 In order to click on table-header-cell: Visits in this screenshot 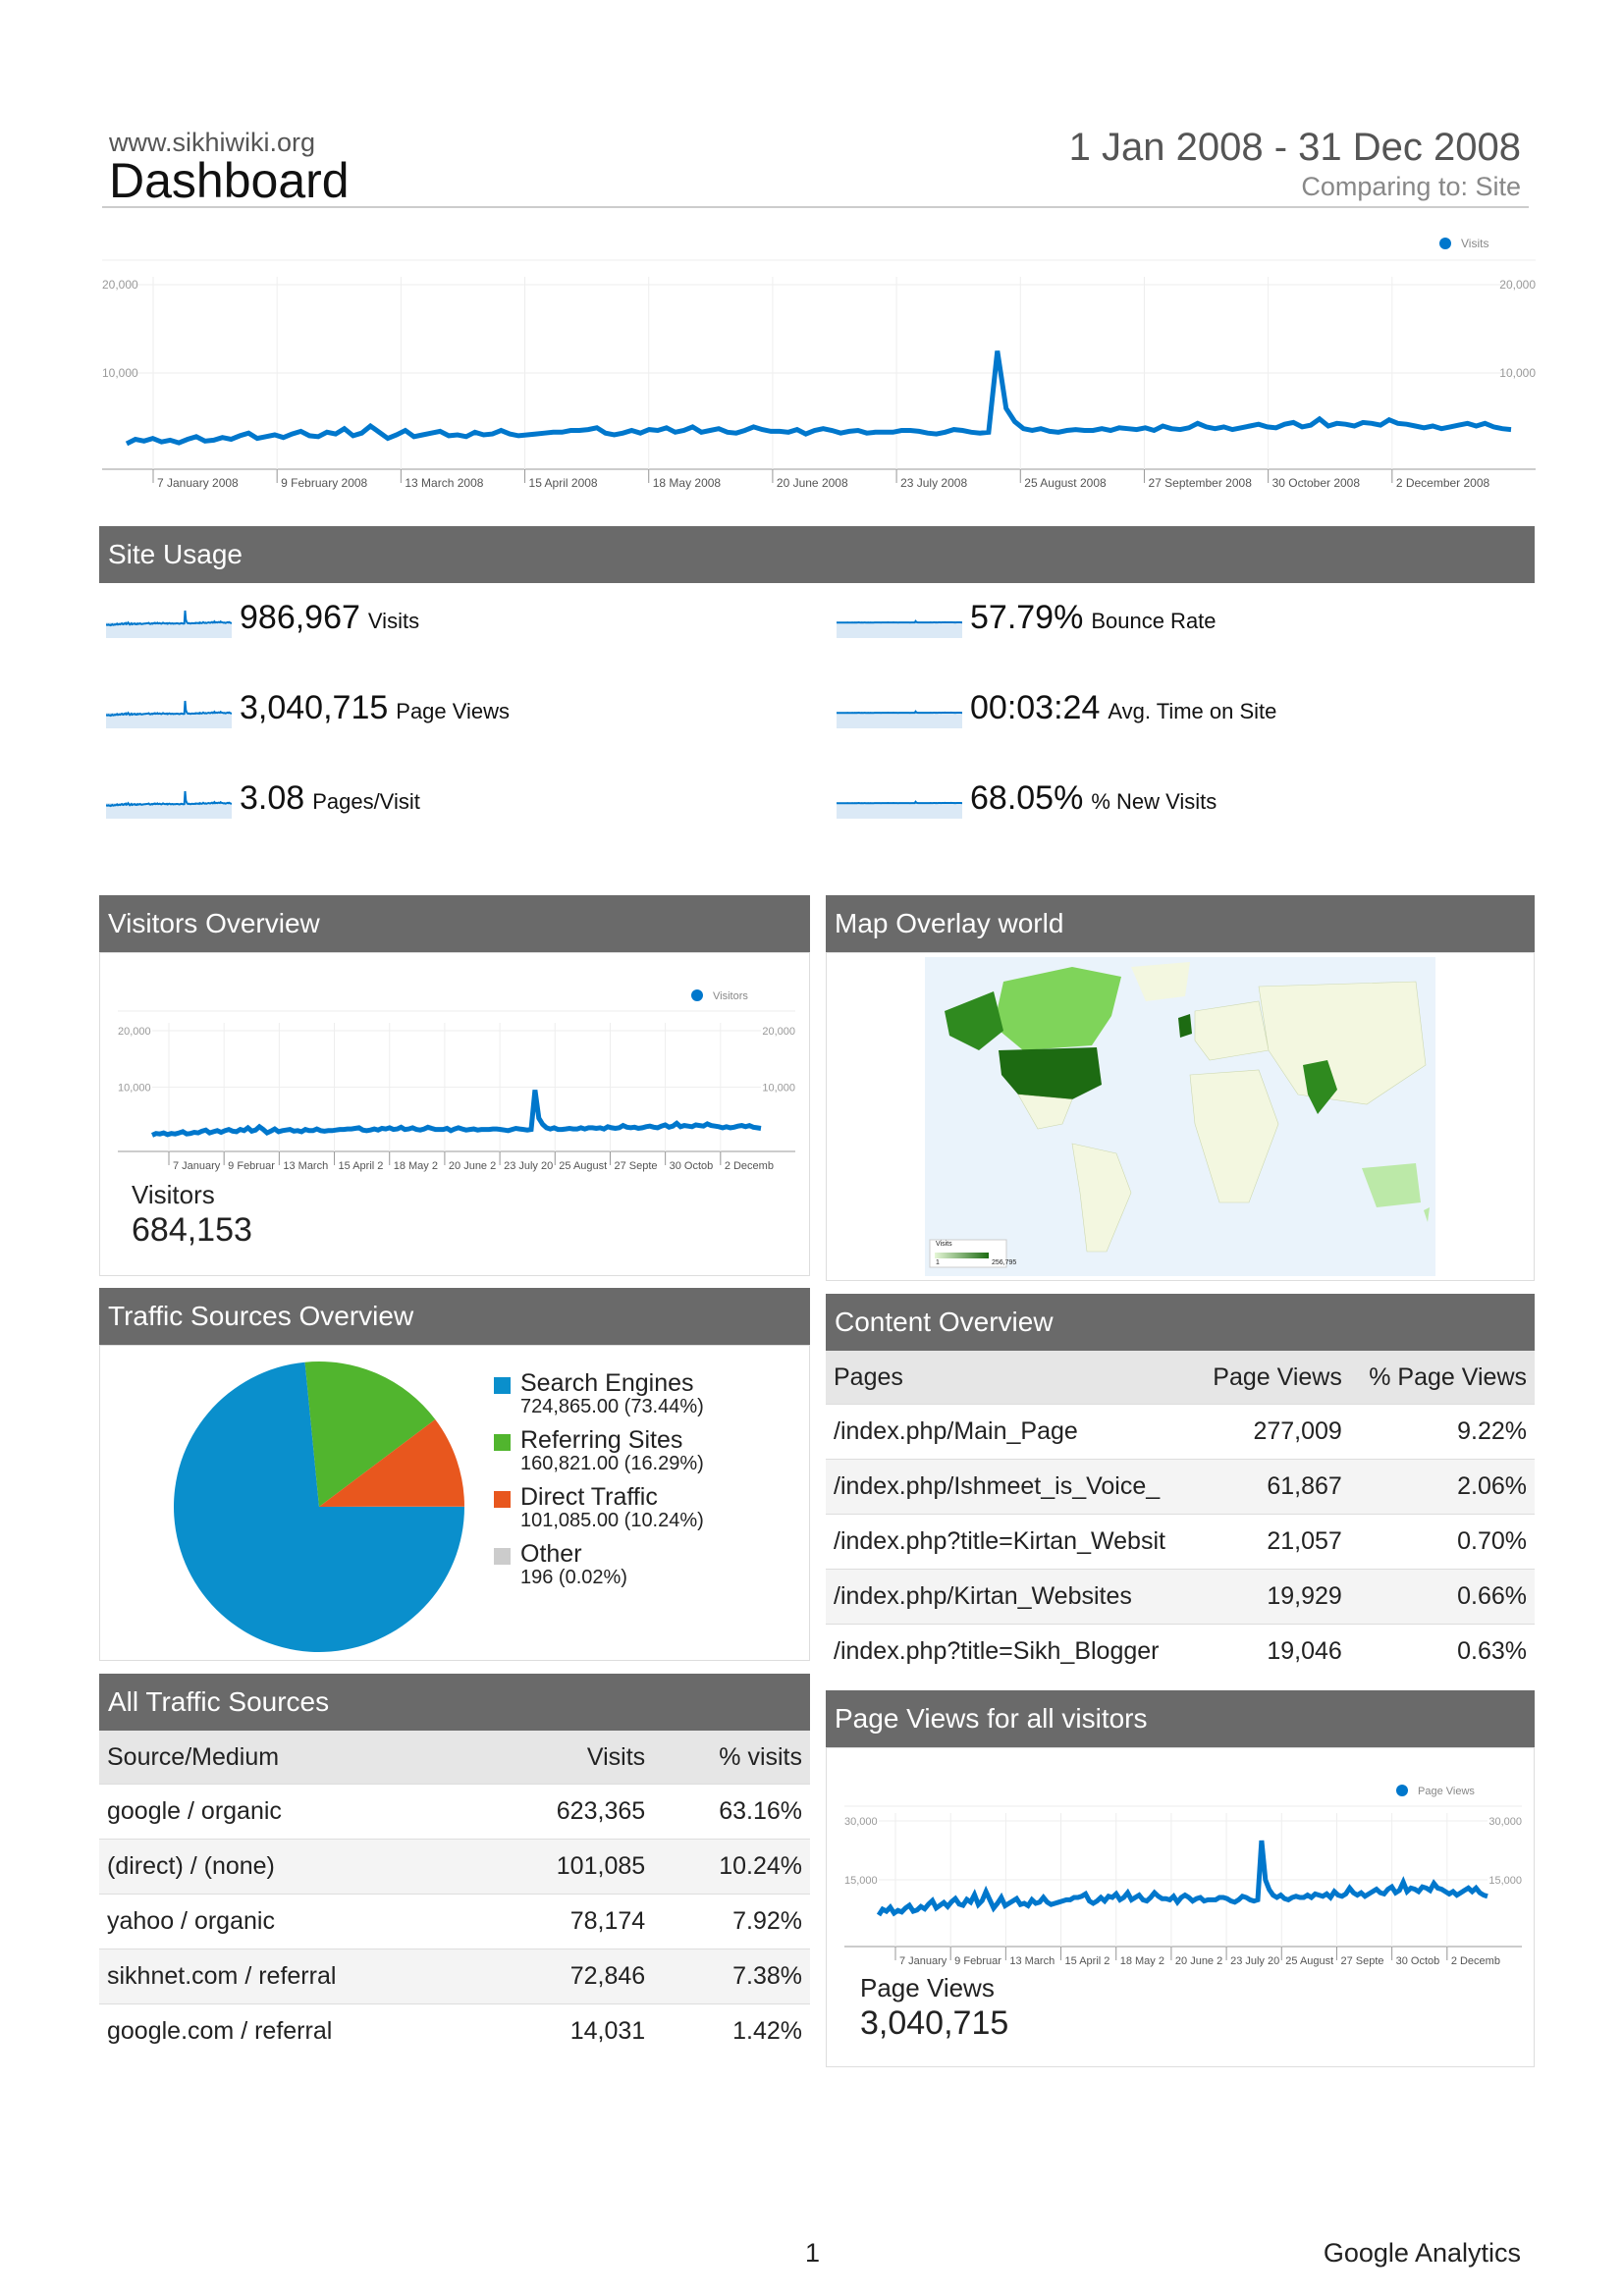, I will do `click(571, 1758)`.